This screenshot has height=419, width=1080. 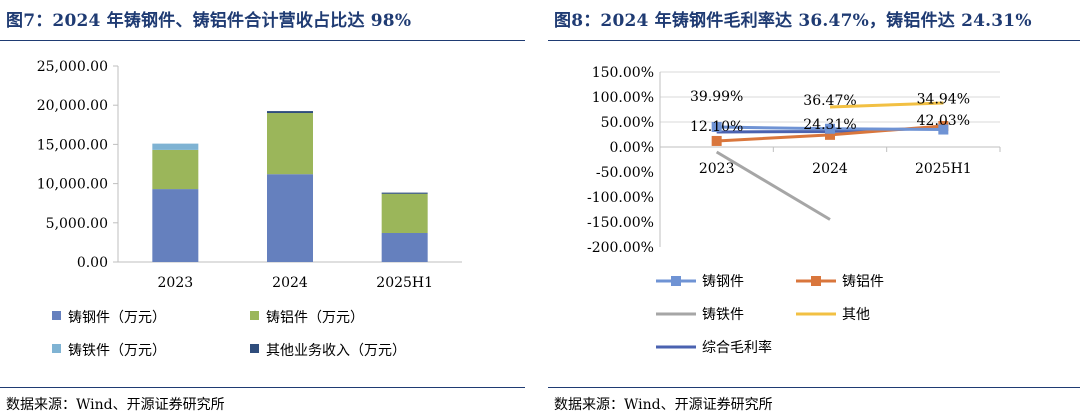 I want to click on data-label: 36.47%, so click(x=829, y=101).